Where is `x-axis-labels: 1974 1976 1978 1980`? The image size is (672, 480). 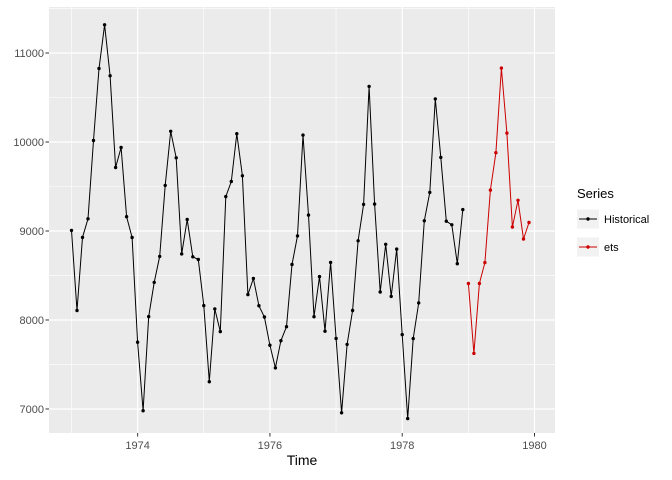
x-axis-labels: 1974 1976 1978 1980 is located at coordinates (335, 446).